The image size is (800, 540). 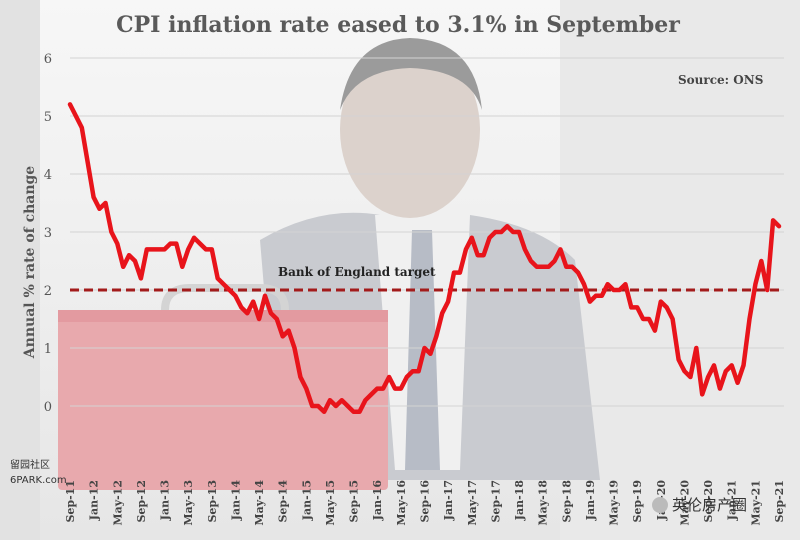 I want to click on y-axis-label: Annual % rate of change, so click(x=30, y=263).